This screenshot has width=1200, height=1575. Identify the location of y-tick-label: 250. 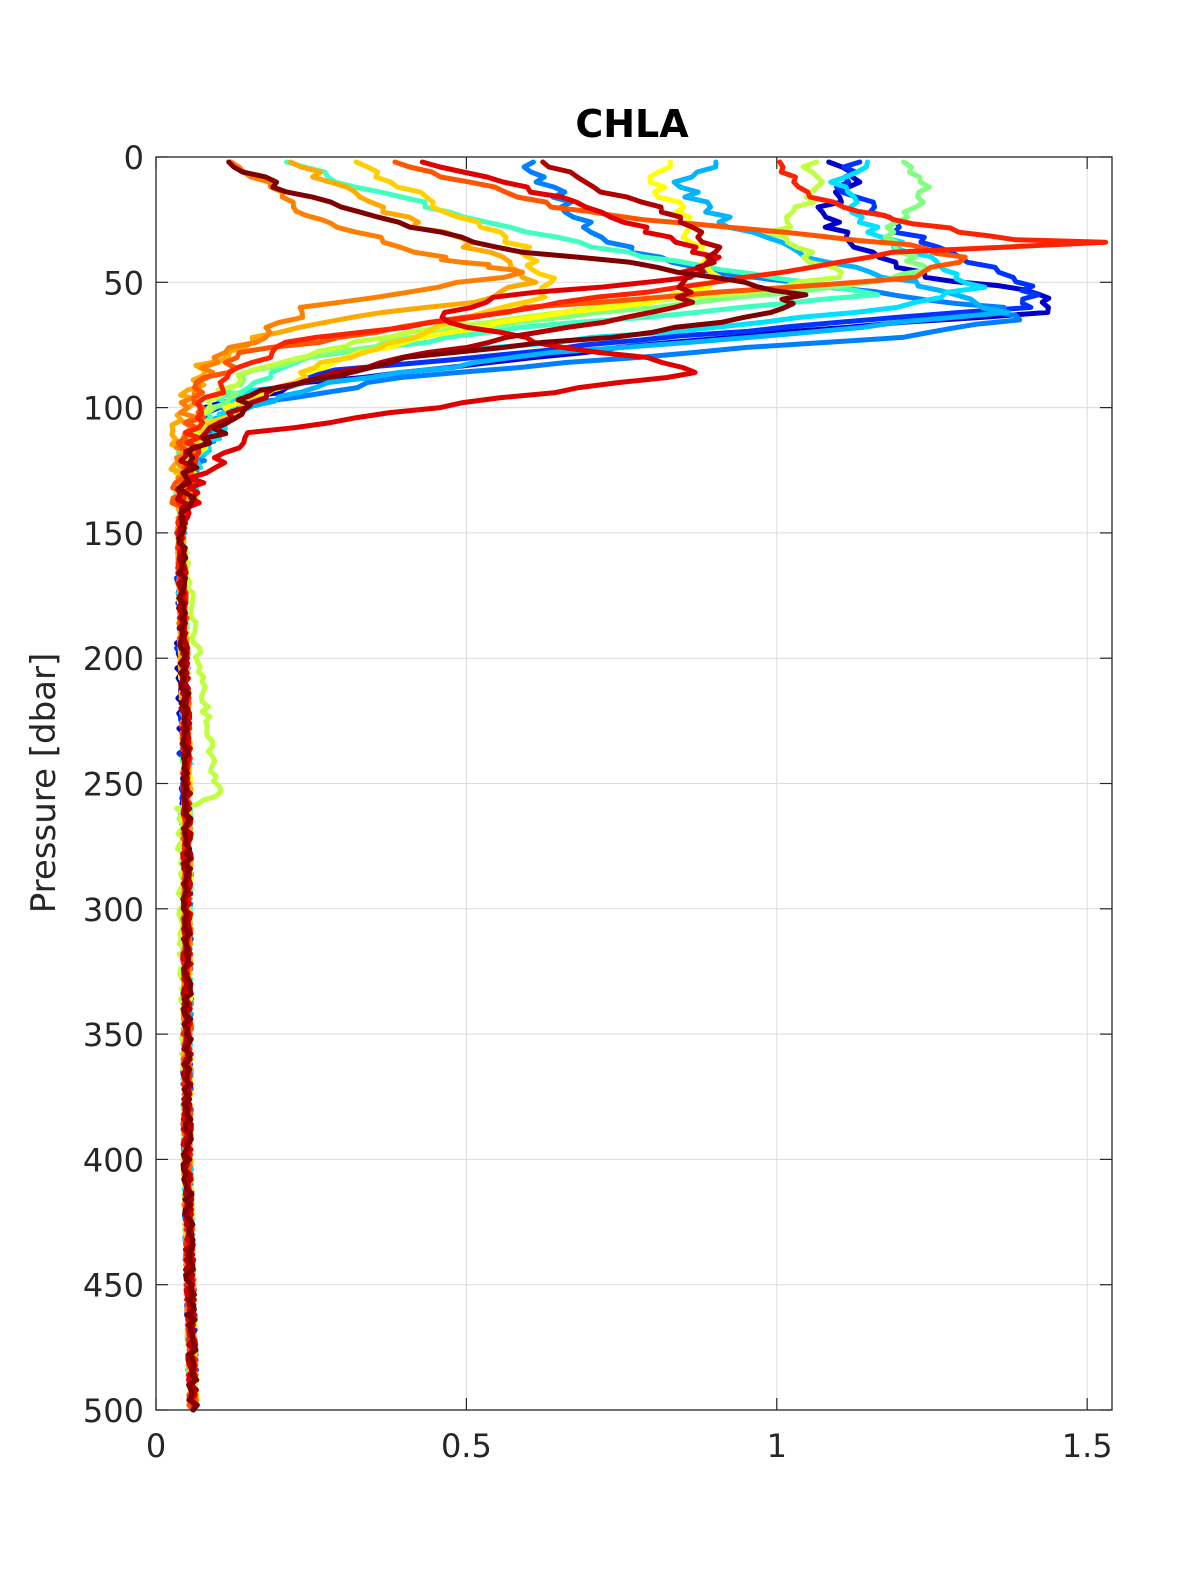
(113, 785).